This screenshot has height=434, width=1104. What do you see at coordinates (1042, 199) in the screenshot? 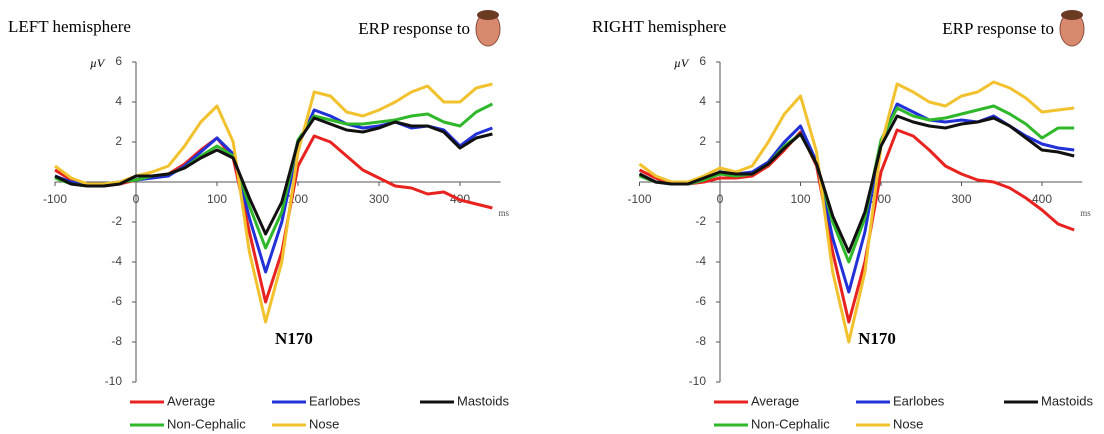
I see `x-tick-label: 400` at bounding box center [1042, 199].